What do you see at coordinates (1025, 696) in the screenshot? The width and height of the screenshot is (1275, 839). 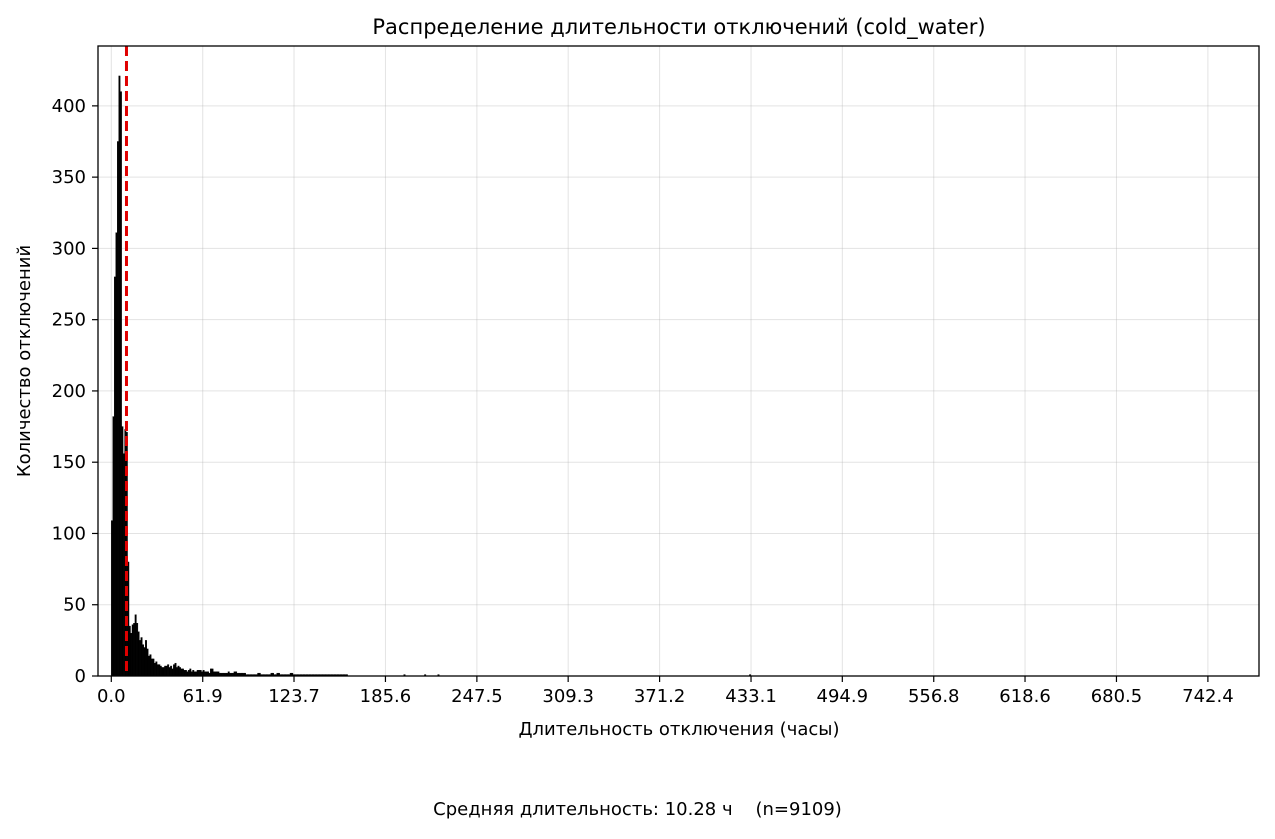 I see `x-tick-label: 618.6` at bounding box center [1025, 696].